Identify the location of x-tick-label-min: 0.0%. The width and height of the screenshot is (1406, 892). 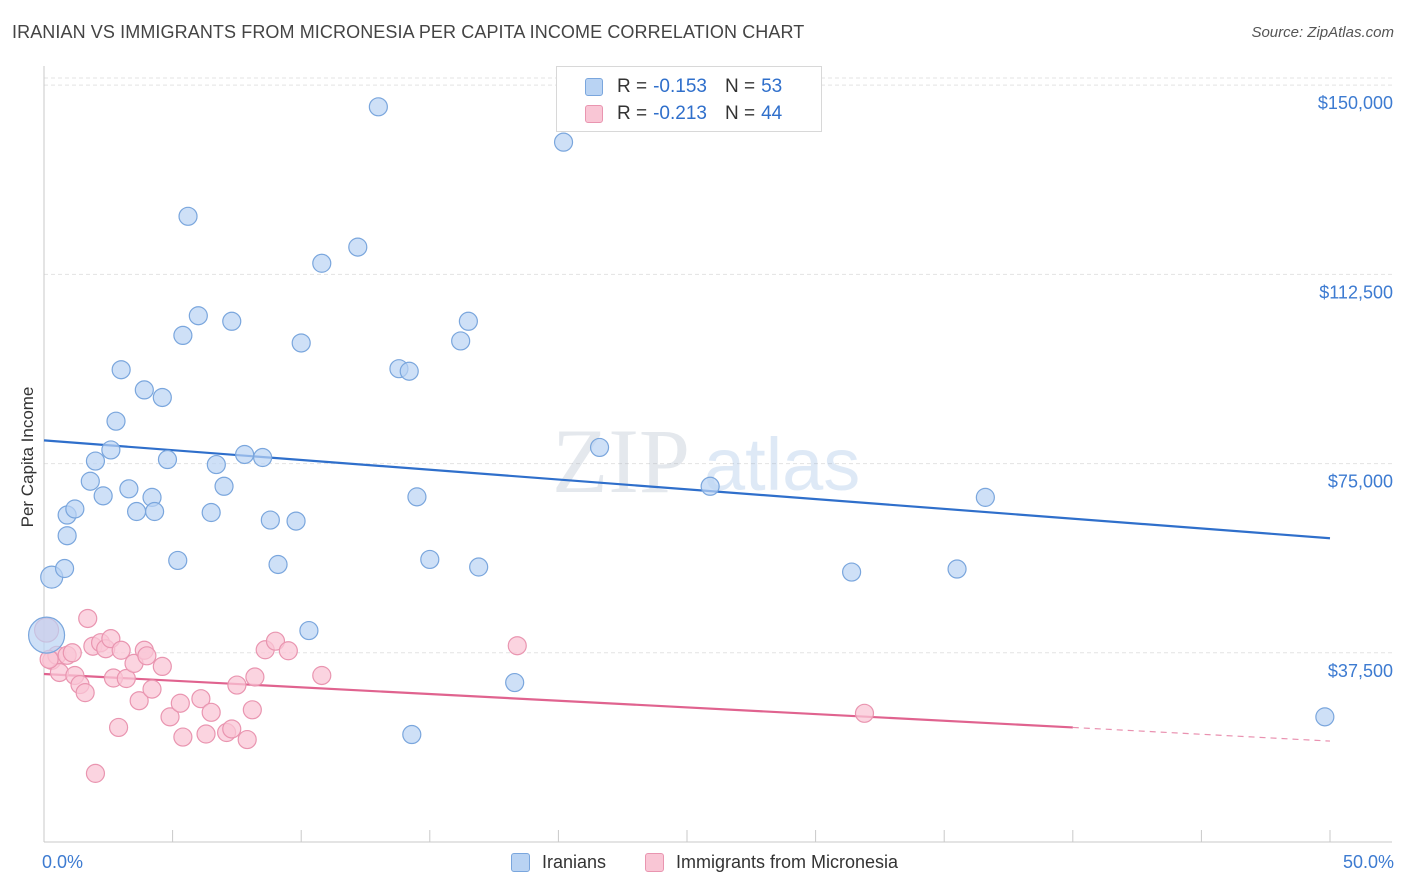
(63, 862).